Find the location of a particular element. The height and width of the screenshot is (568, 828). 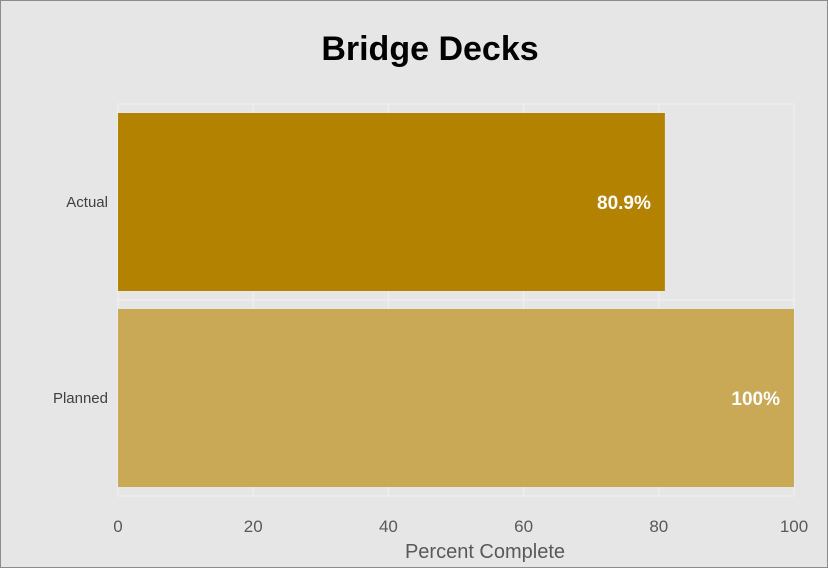

category-label-actual: Actual is located at coordinates (87, 202).